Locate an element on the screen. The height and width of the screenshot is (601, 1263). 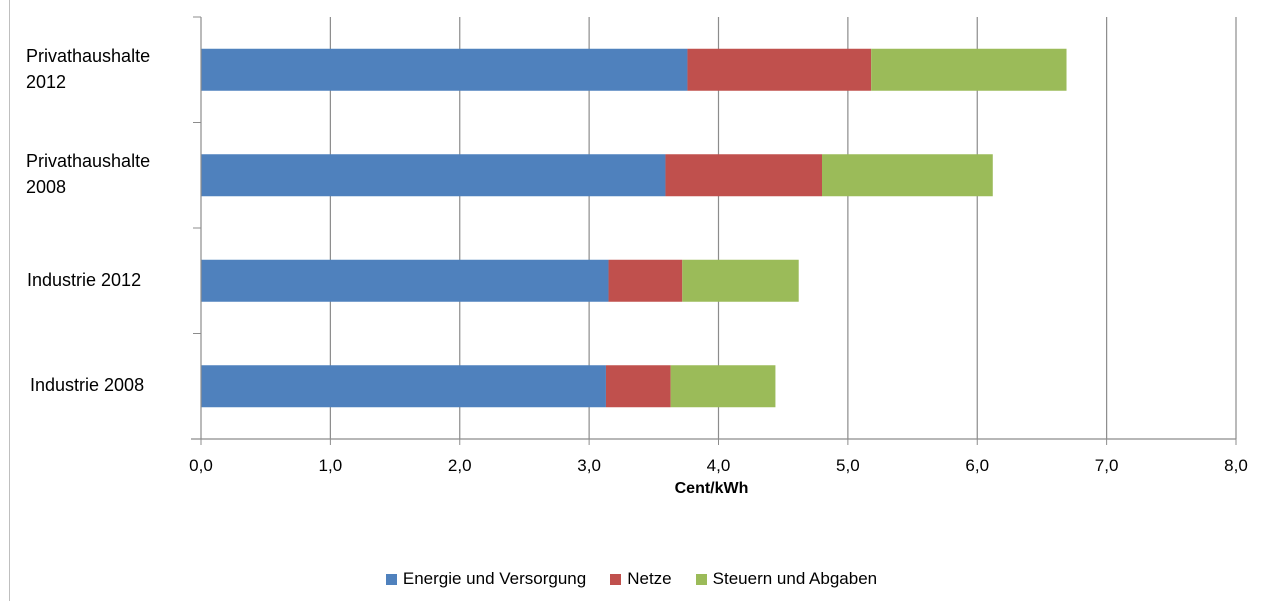
tick-labels: 0,0 1,0 2,0 3,0 4,0 5,0 6,0 7,0 8,0 is located at coordinates (718, 465).